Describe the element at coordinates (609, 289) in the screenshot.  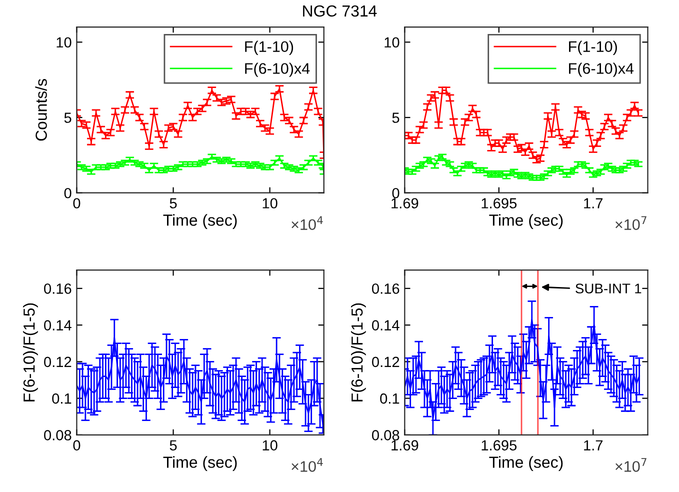
I see `annotation: SUB-INT 1` at that location.